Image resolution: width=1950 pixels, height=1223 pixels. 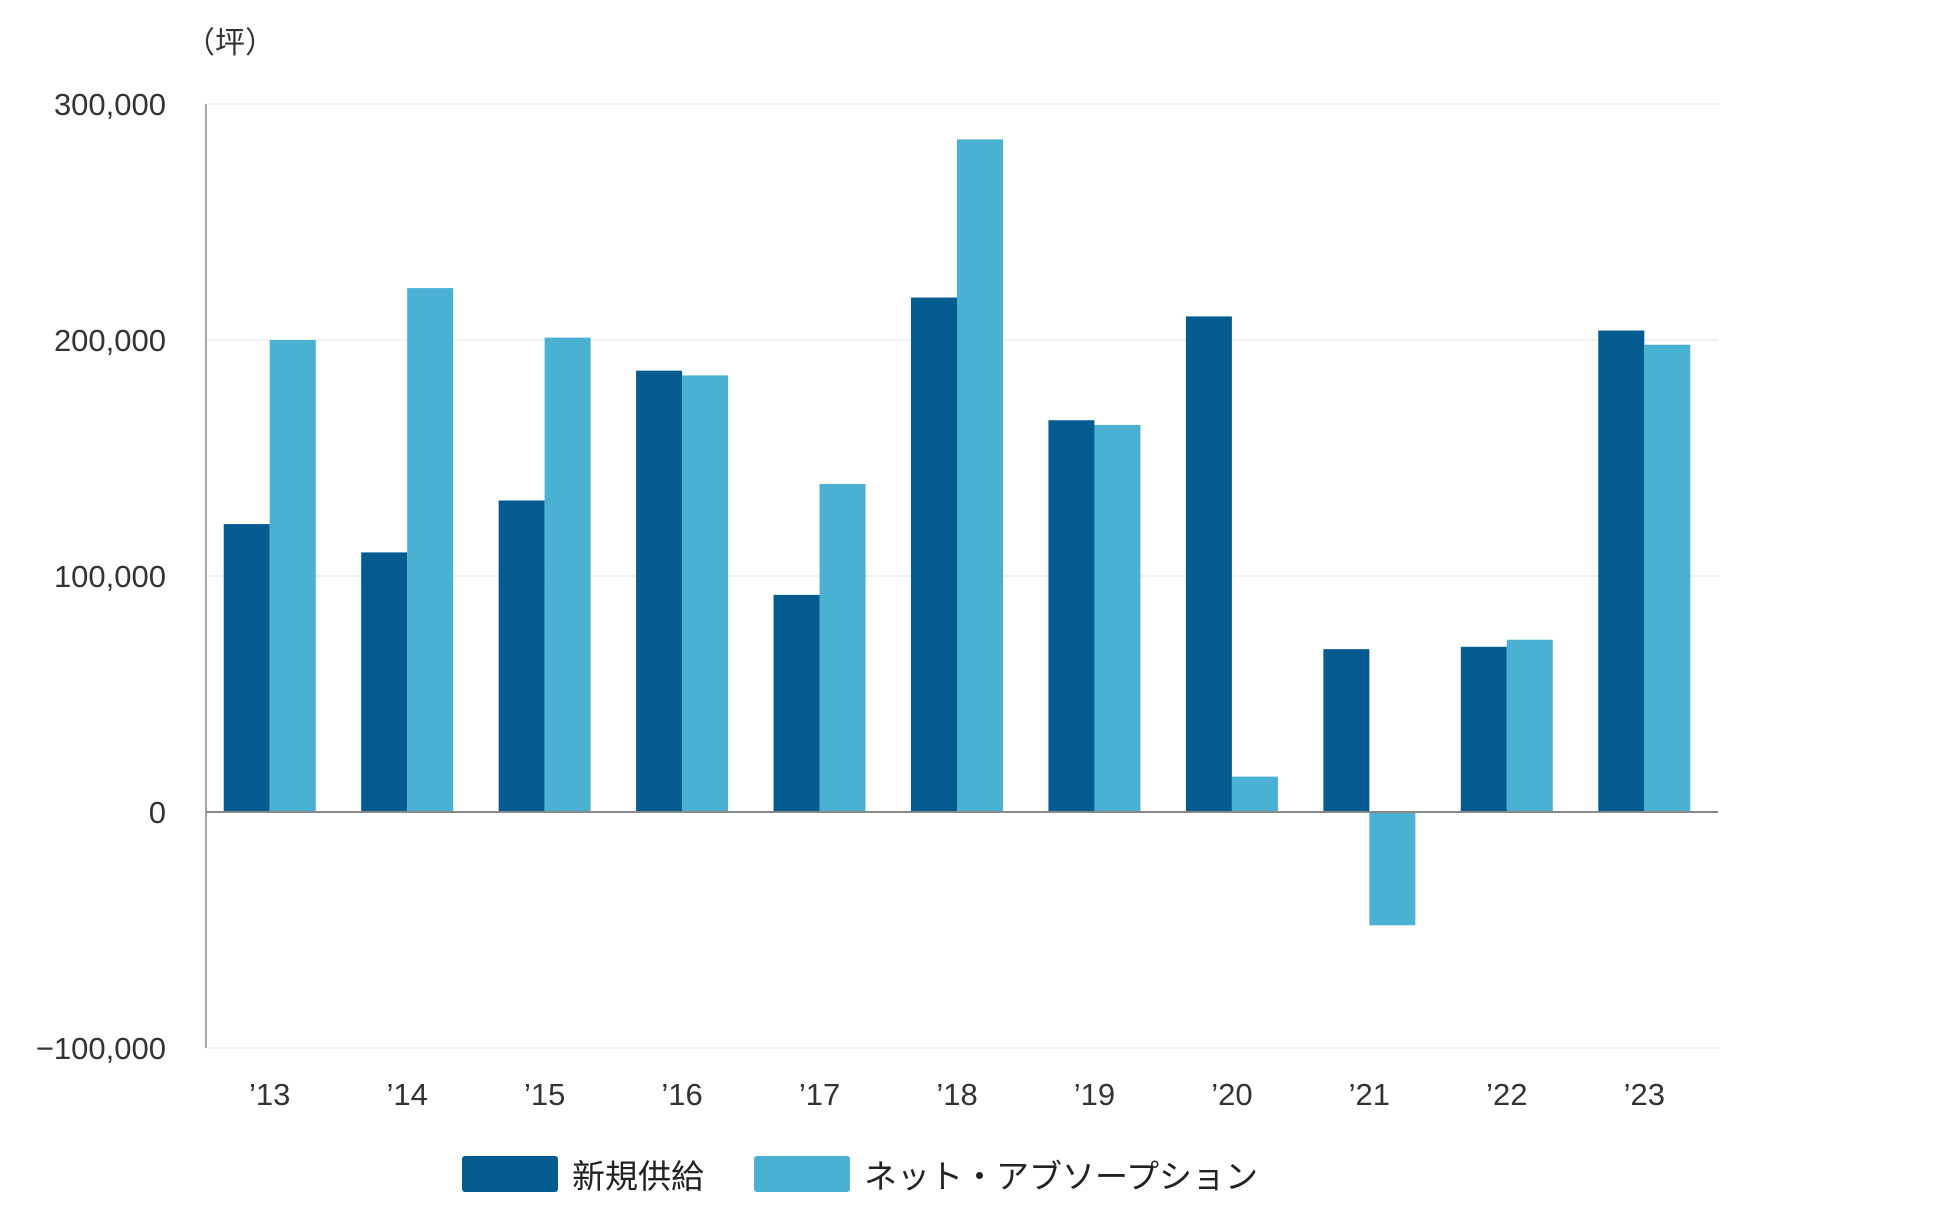 What do you see at coordinates (801, 1174) in the screenshot?
I see `legend-swatch-net-absorption` at bounding box center [801, 1174].